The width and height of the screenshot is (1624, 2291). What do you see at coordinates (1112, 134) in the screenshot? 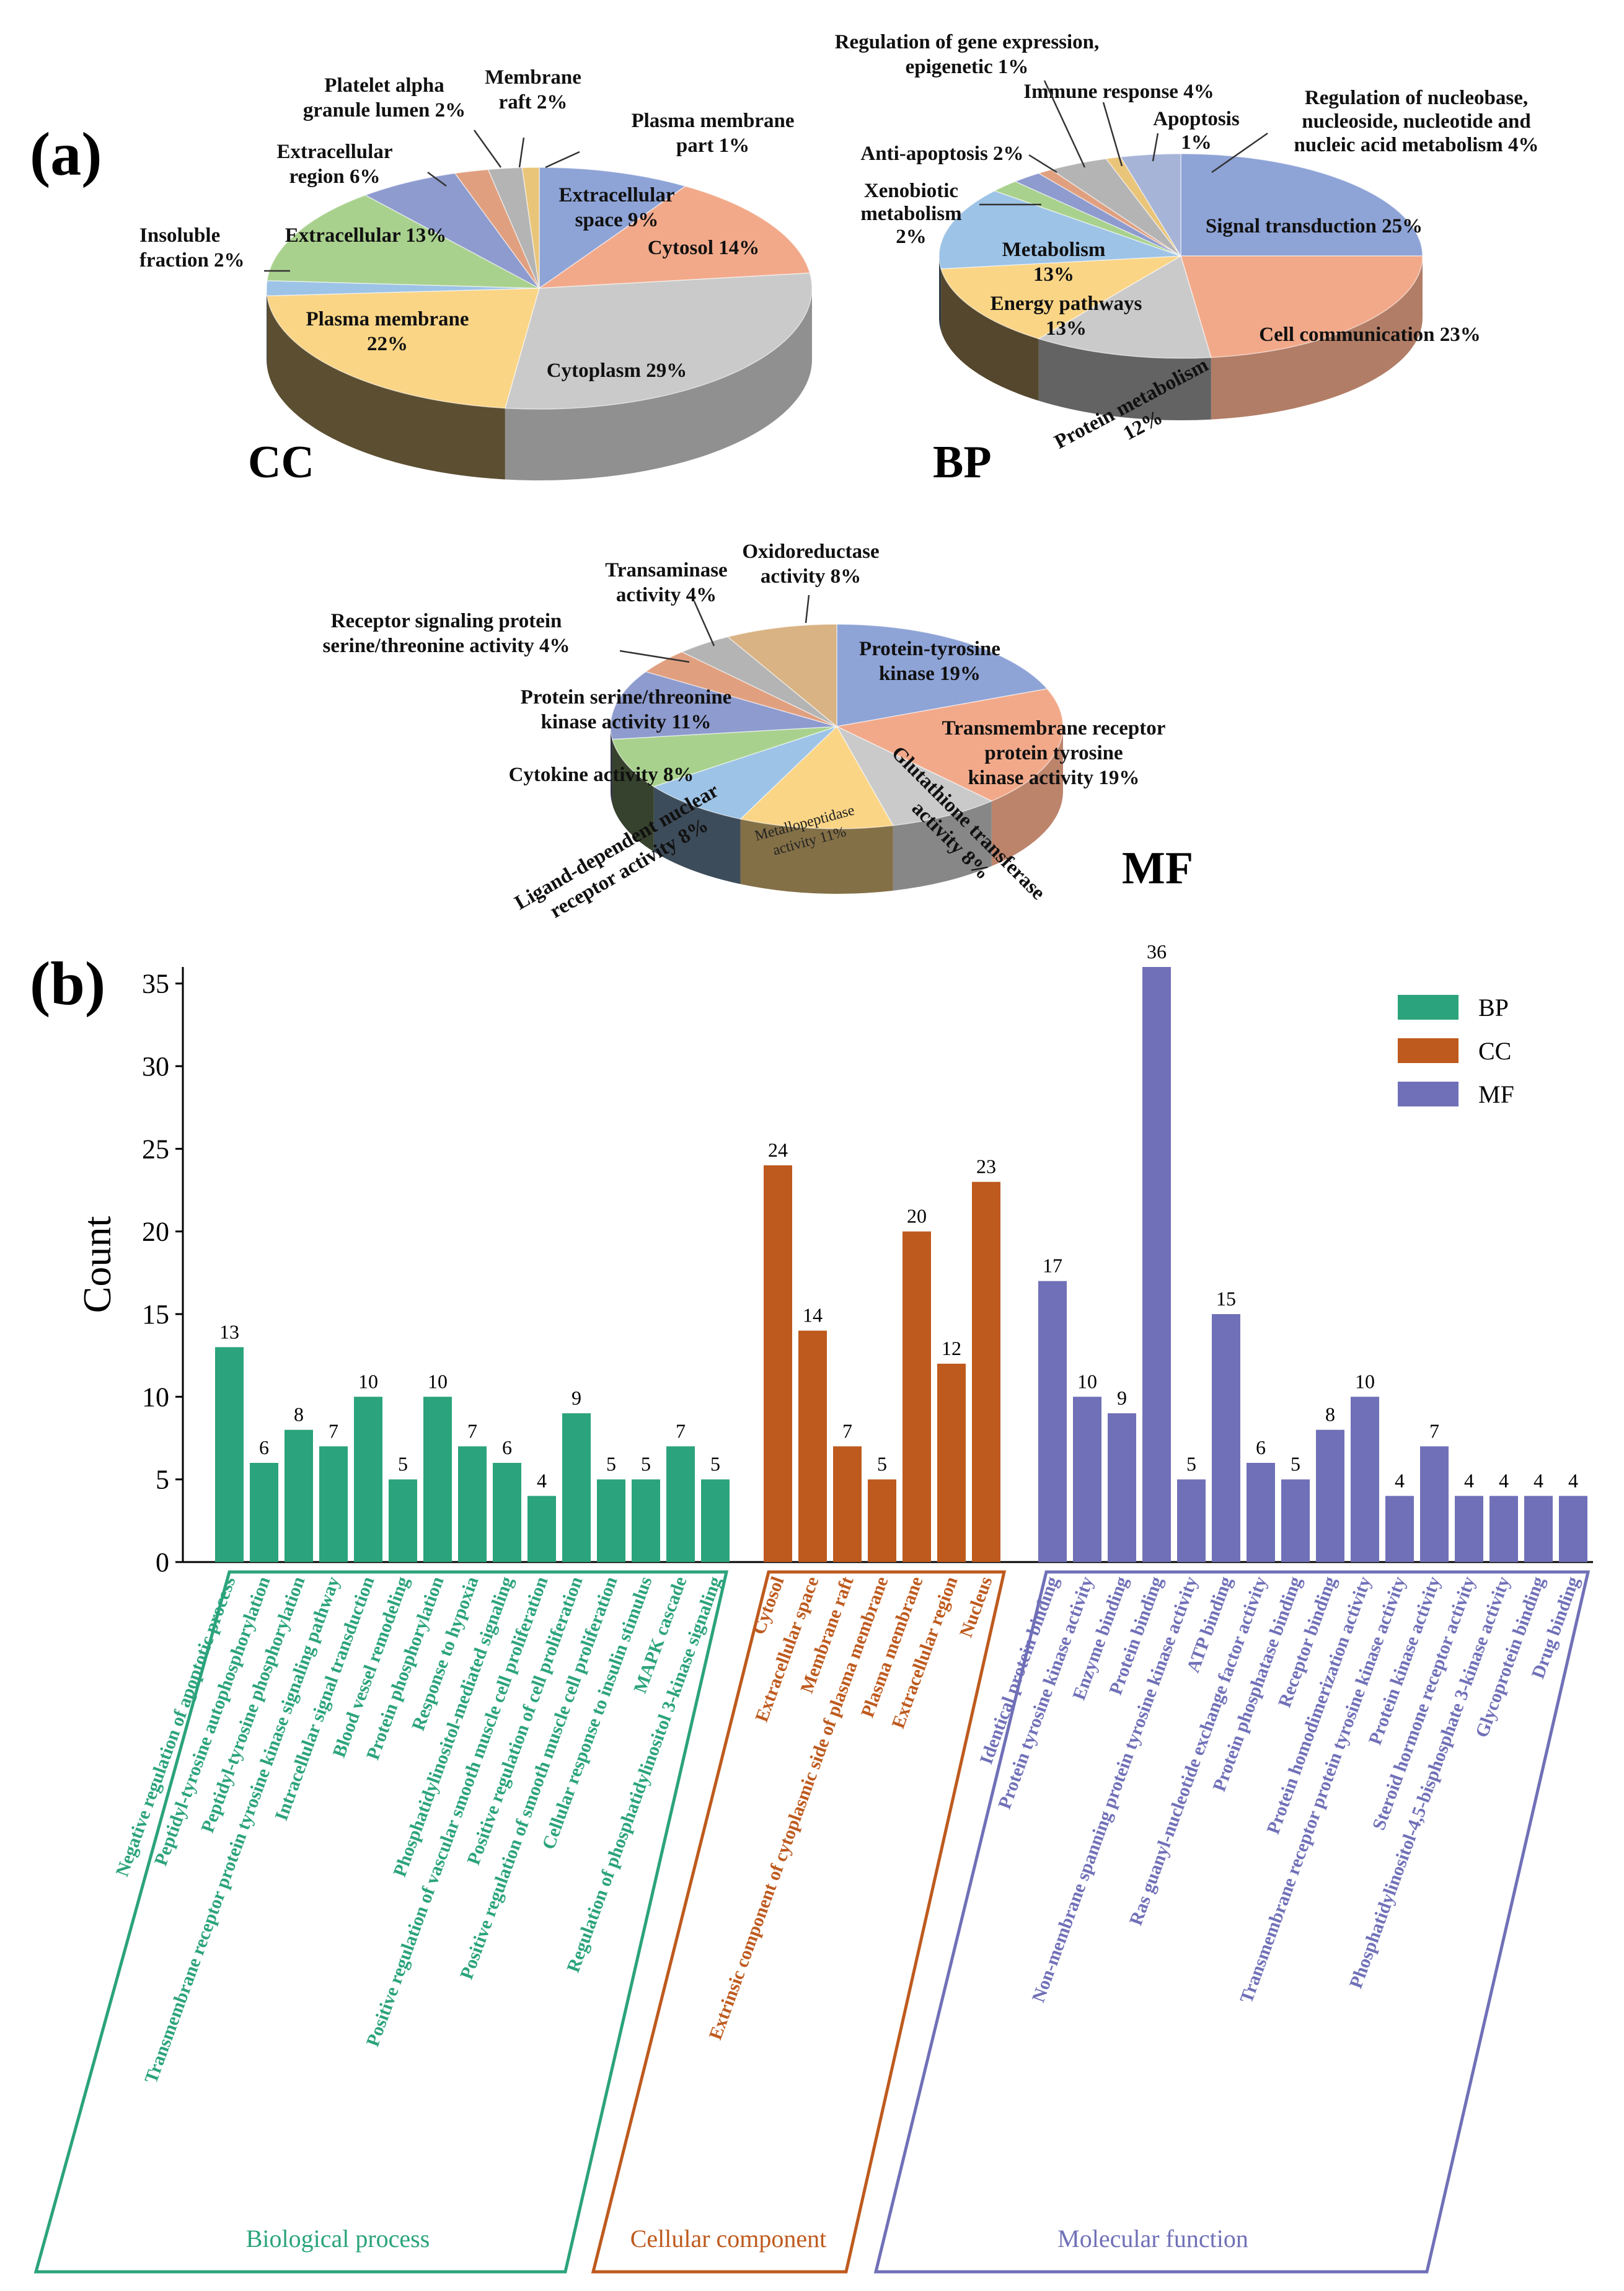
I see `bp-leader-immune` at bounding box center [1112, 134].